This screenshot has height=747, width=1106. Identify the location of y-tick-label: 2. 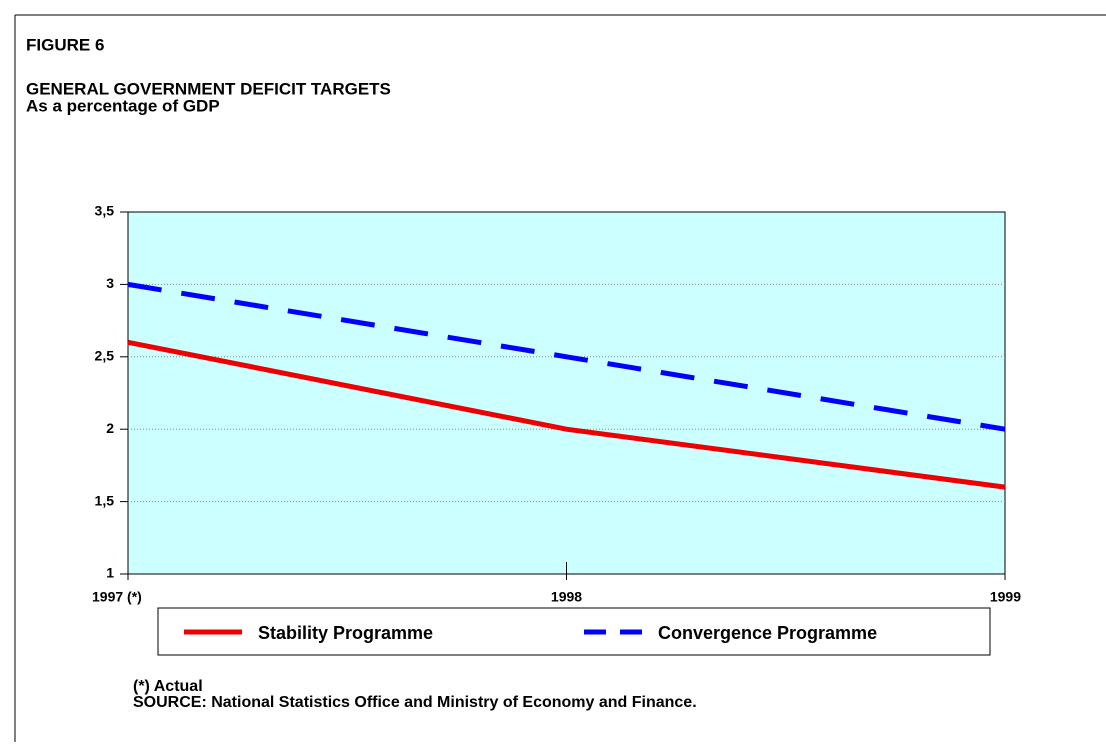
(110, 428).